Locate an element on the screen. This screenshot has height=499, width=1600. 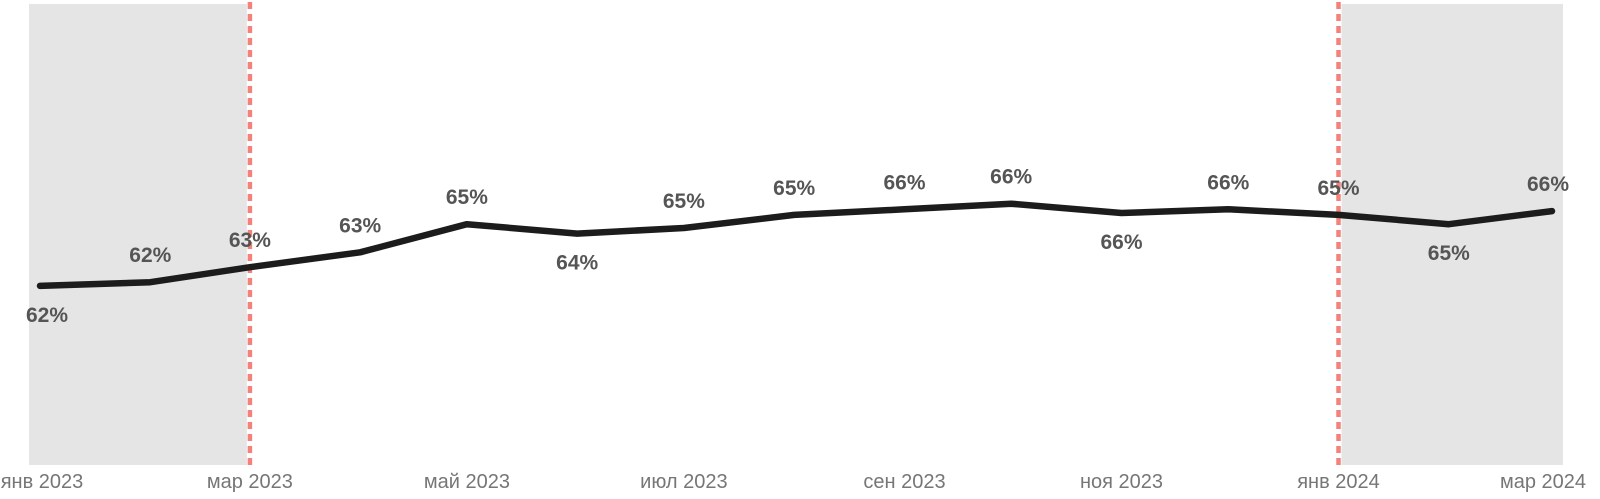
data-label: 64% is located at coordinates (577, 263).